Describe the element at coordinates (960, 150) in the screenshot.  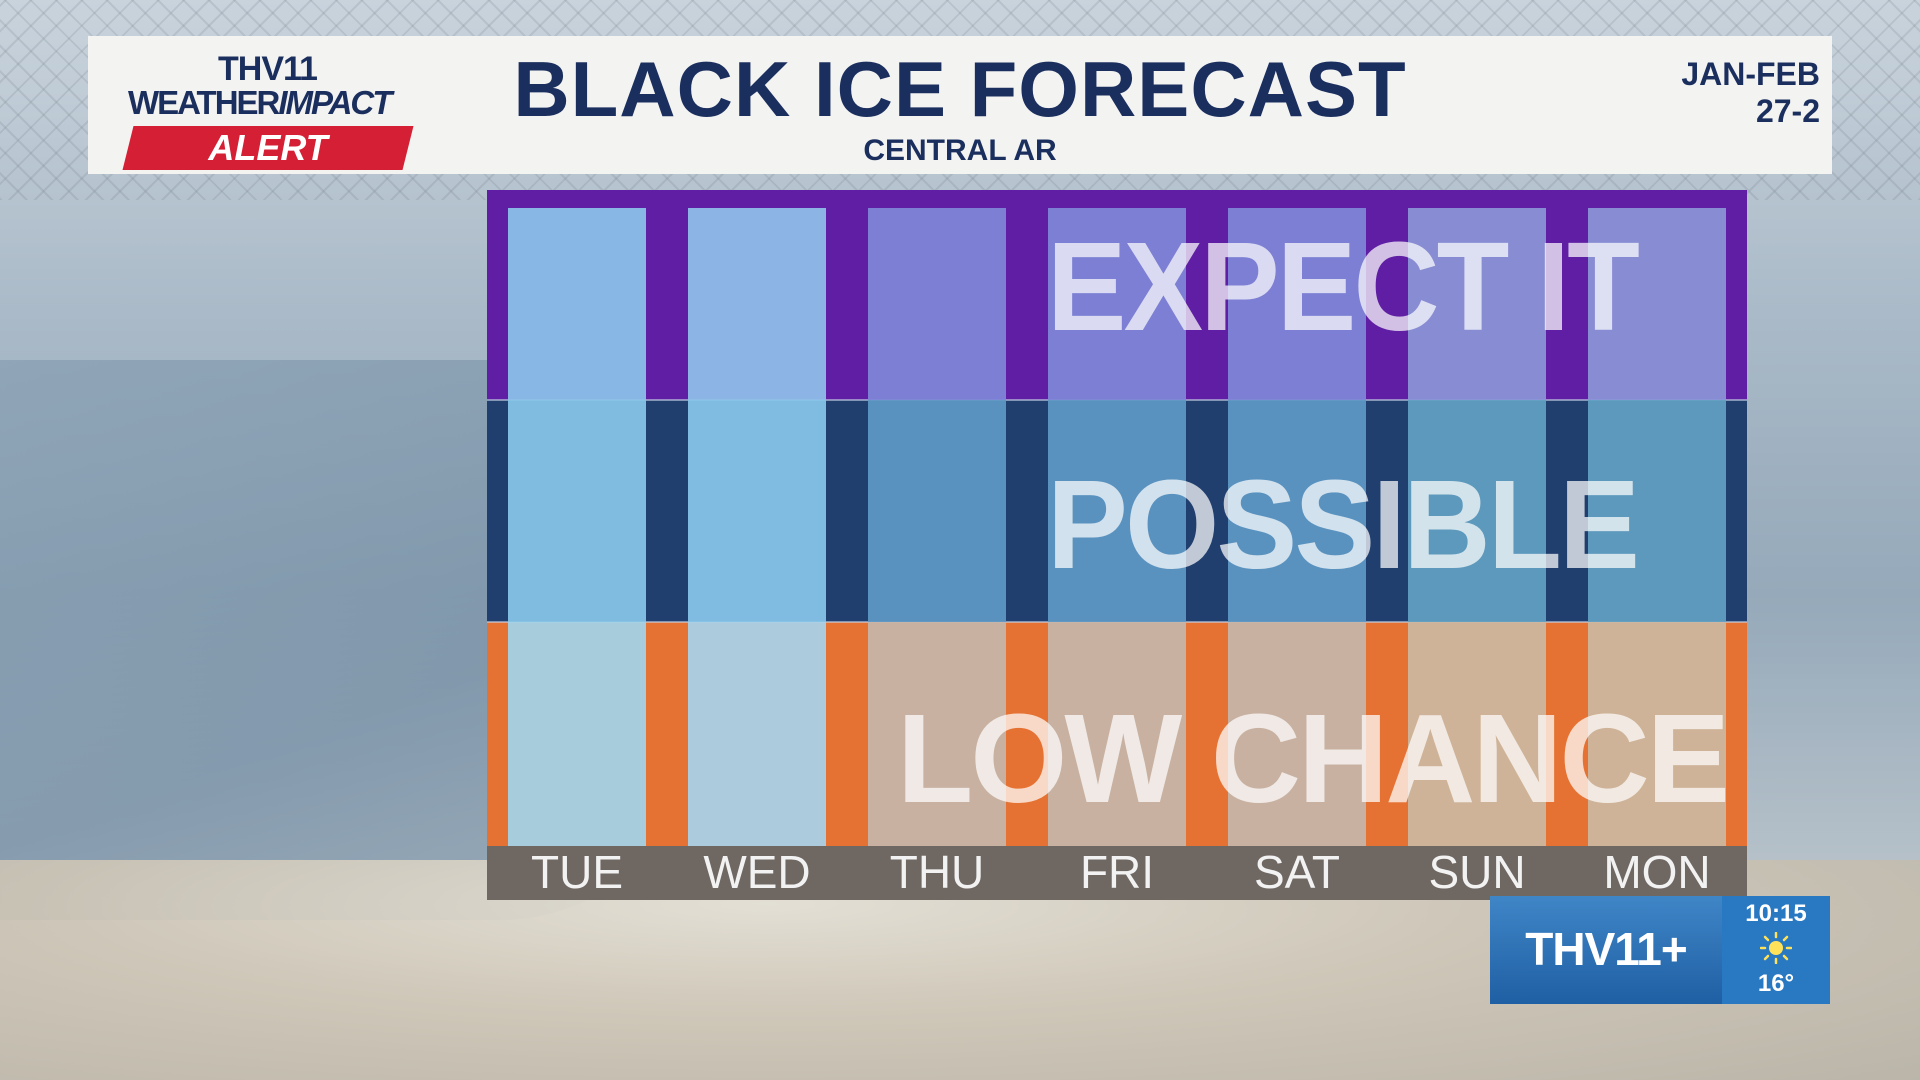
I see `page-subtitle: CENTRAL AR` at that location.